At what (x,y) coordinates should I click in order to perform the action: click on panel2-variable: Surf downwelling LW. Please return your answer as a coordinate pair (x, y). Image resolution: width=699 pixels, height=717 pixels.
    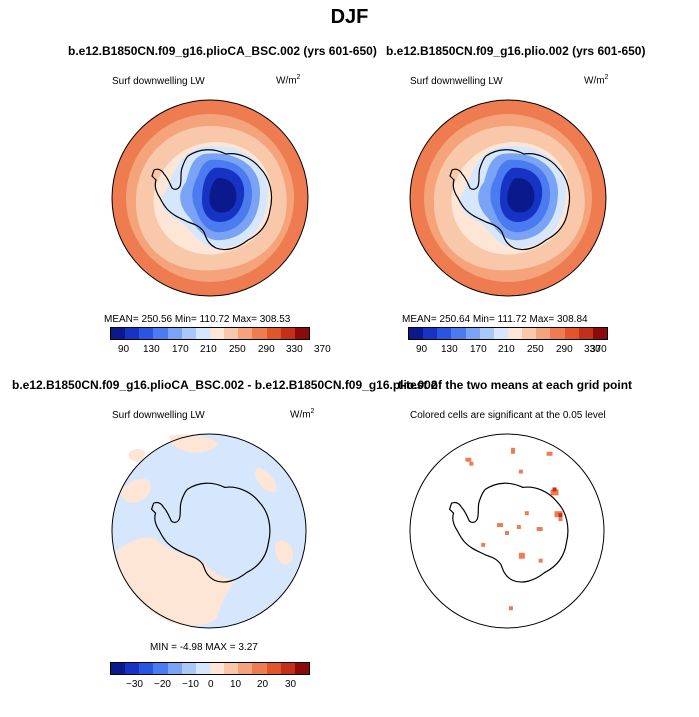
    Looking at the image, I should click on (456, 81).